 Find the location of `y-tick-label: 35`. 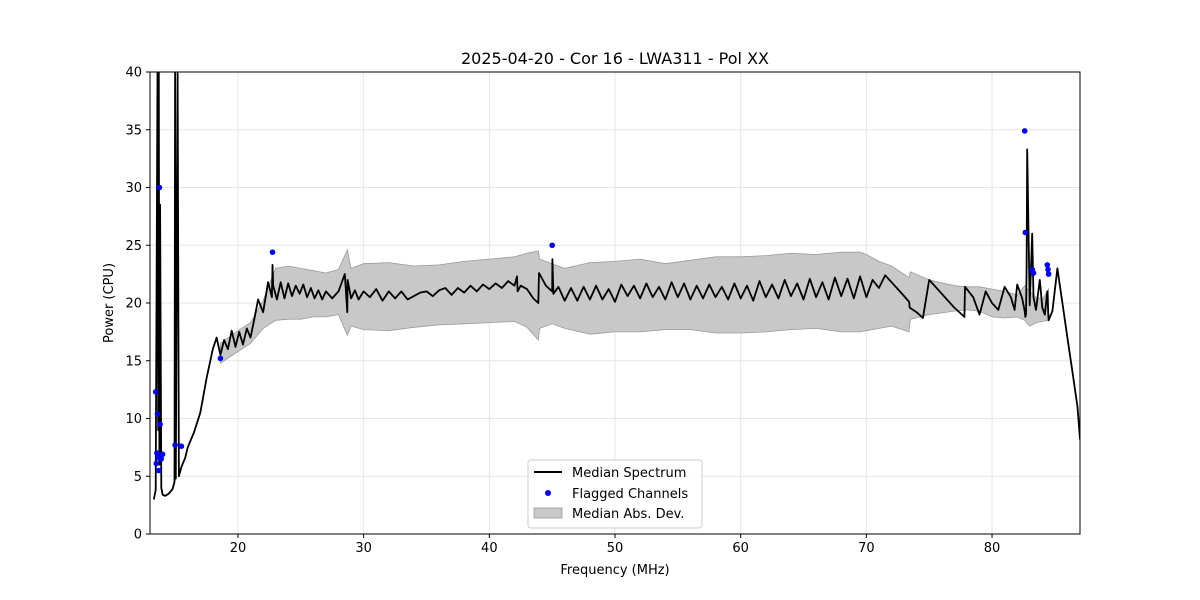

y-tick-label: 35 is located at coordinates (133, 130).